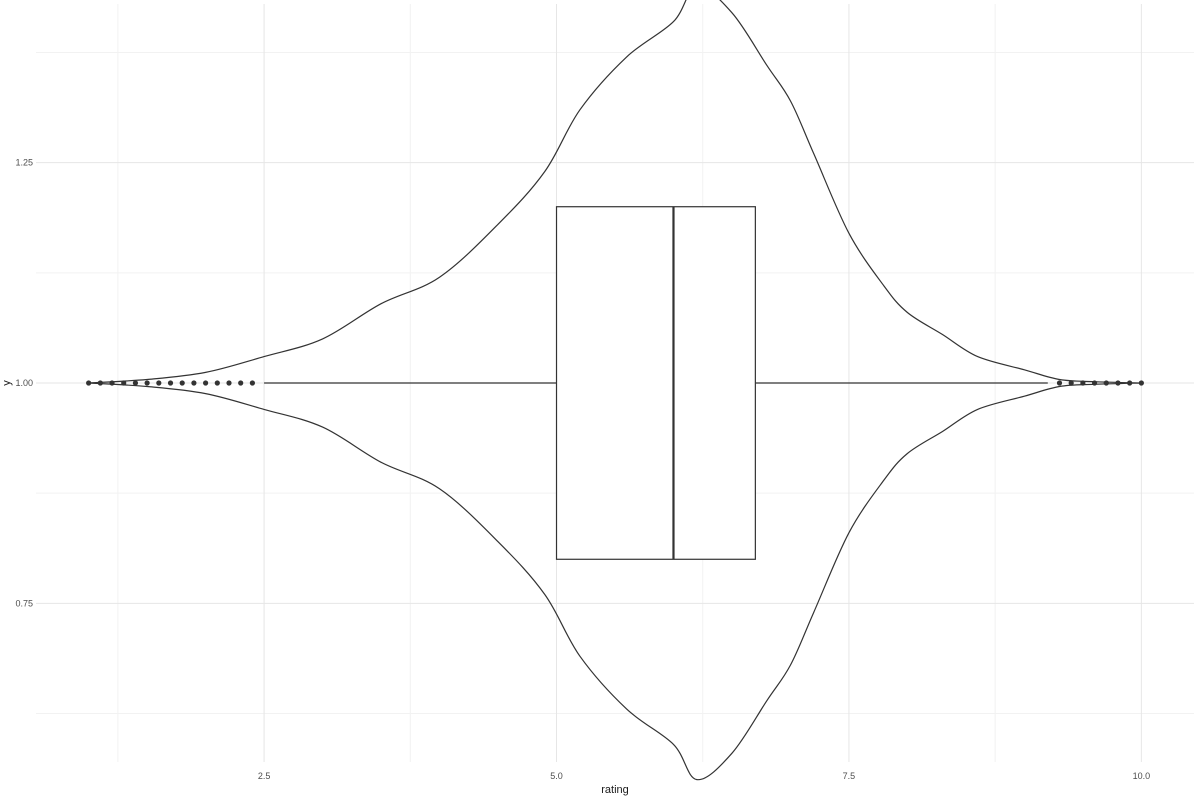 The width and height of the screenshot is (1200, 800). What do you see at coordinates (24, 603) in the screenshot?
I see `y-tick-label: 0.75` at bounding box center [24, 603].